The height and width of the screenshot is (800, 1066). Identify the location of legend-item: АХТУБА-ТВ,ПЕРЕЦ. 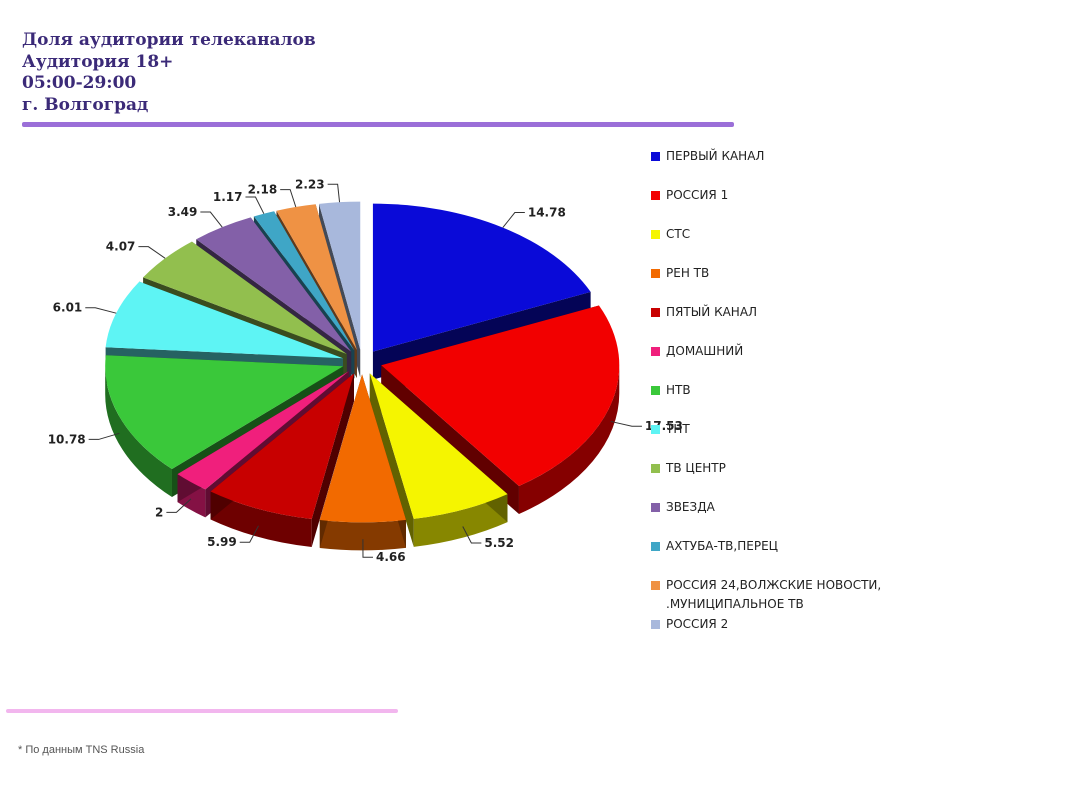
(714, 547).